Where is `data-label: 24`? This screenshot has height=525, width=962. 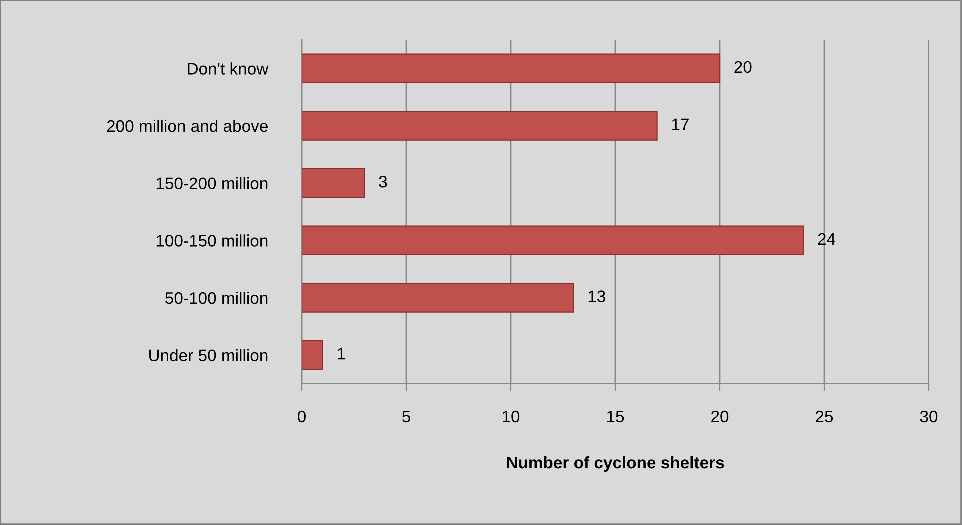
data-label: 24 is located at coordinates (827, 239).